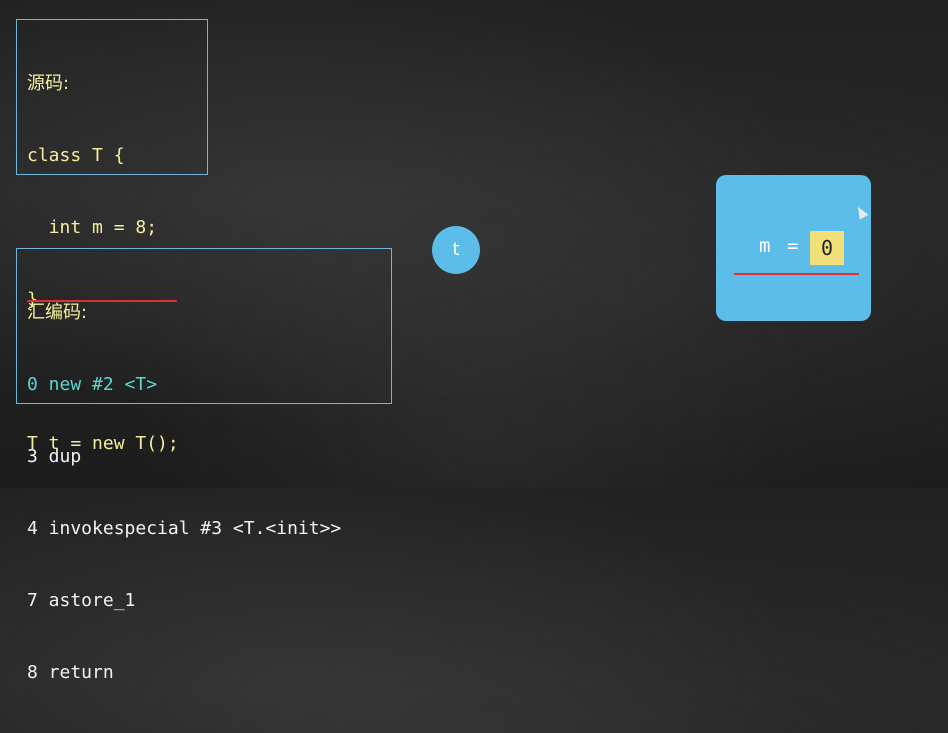  Describe the element at coordinates (92, 384) in the screenshot. I see `bytecode-line-current: 0 new #2 <T>` at that location.